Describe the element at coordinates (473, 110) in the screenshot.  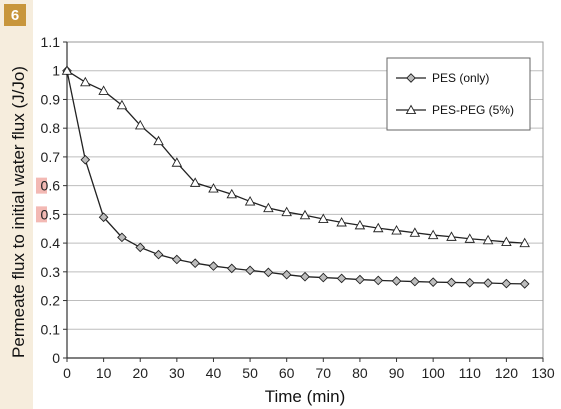
I see `legend-label: PES-PEG (5%)` at that location.